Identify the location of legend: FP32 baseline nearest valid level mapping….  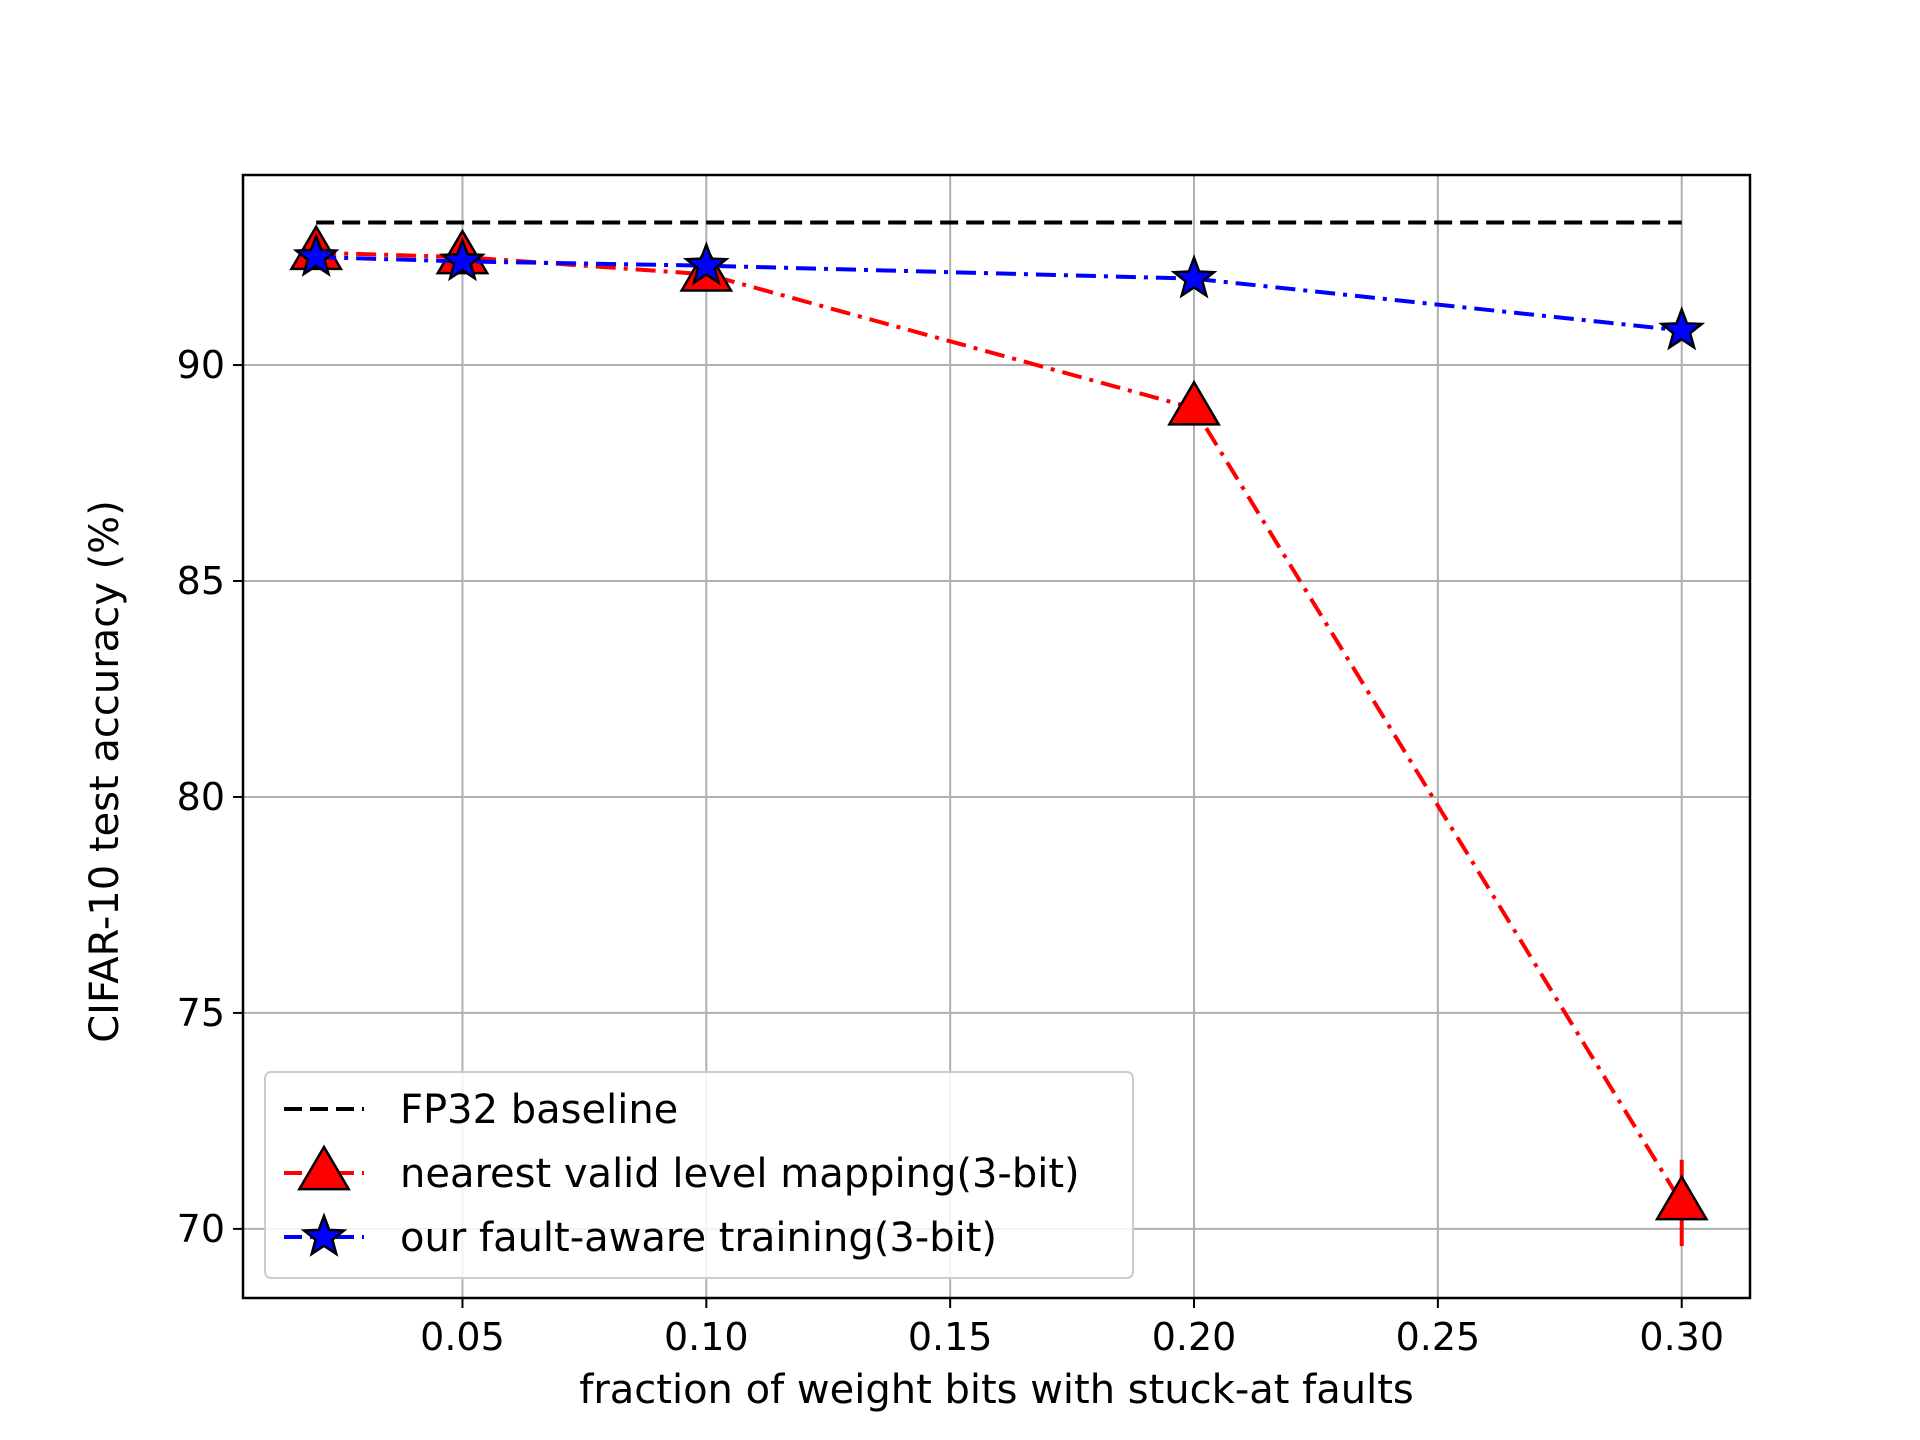
(699, 1175).